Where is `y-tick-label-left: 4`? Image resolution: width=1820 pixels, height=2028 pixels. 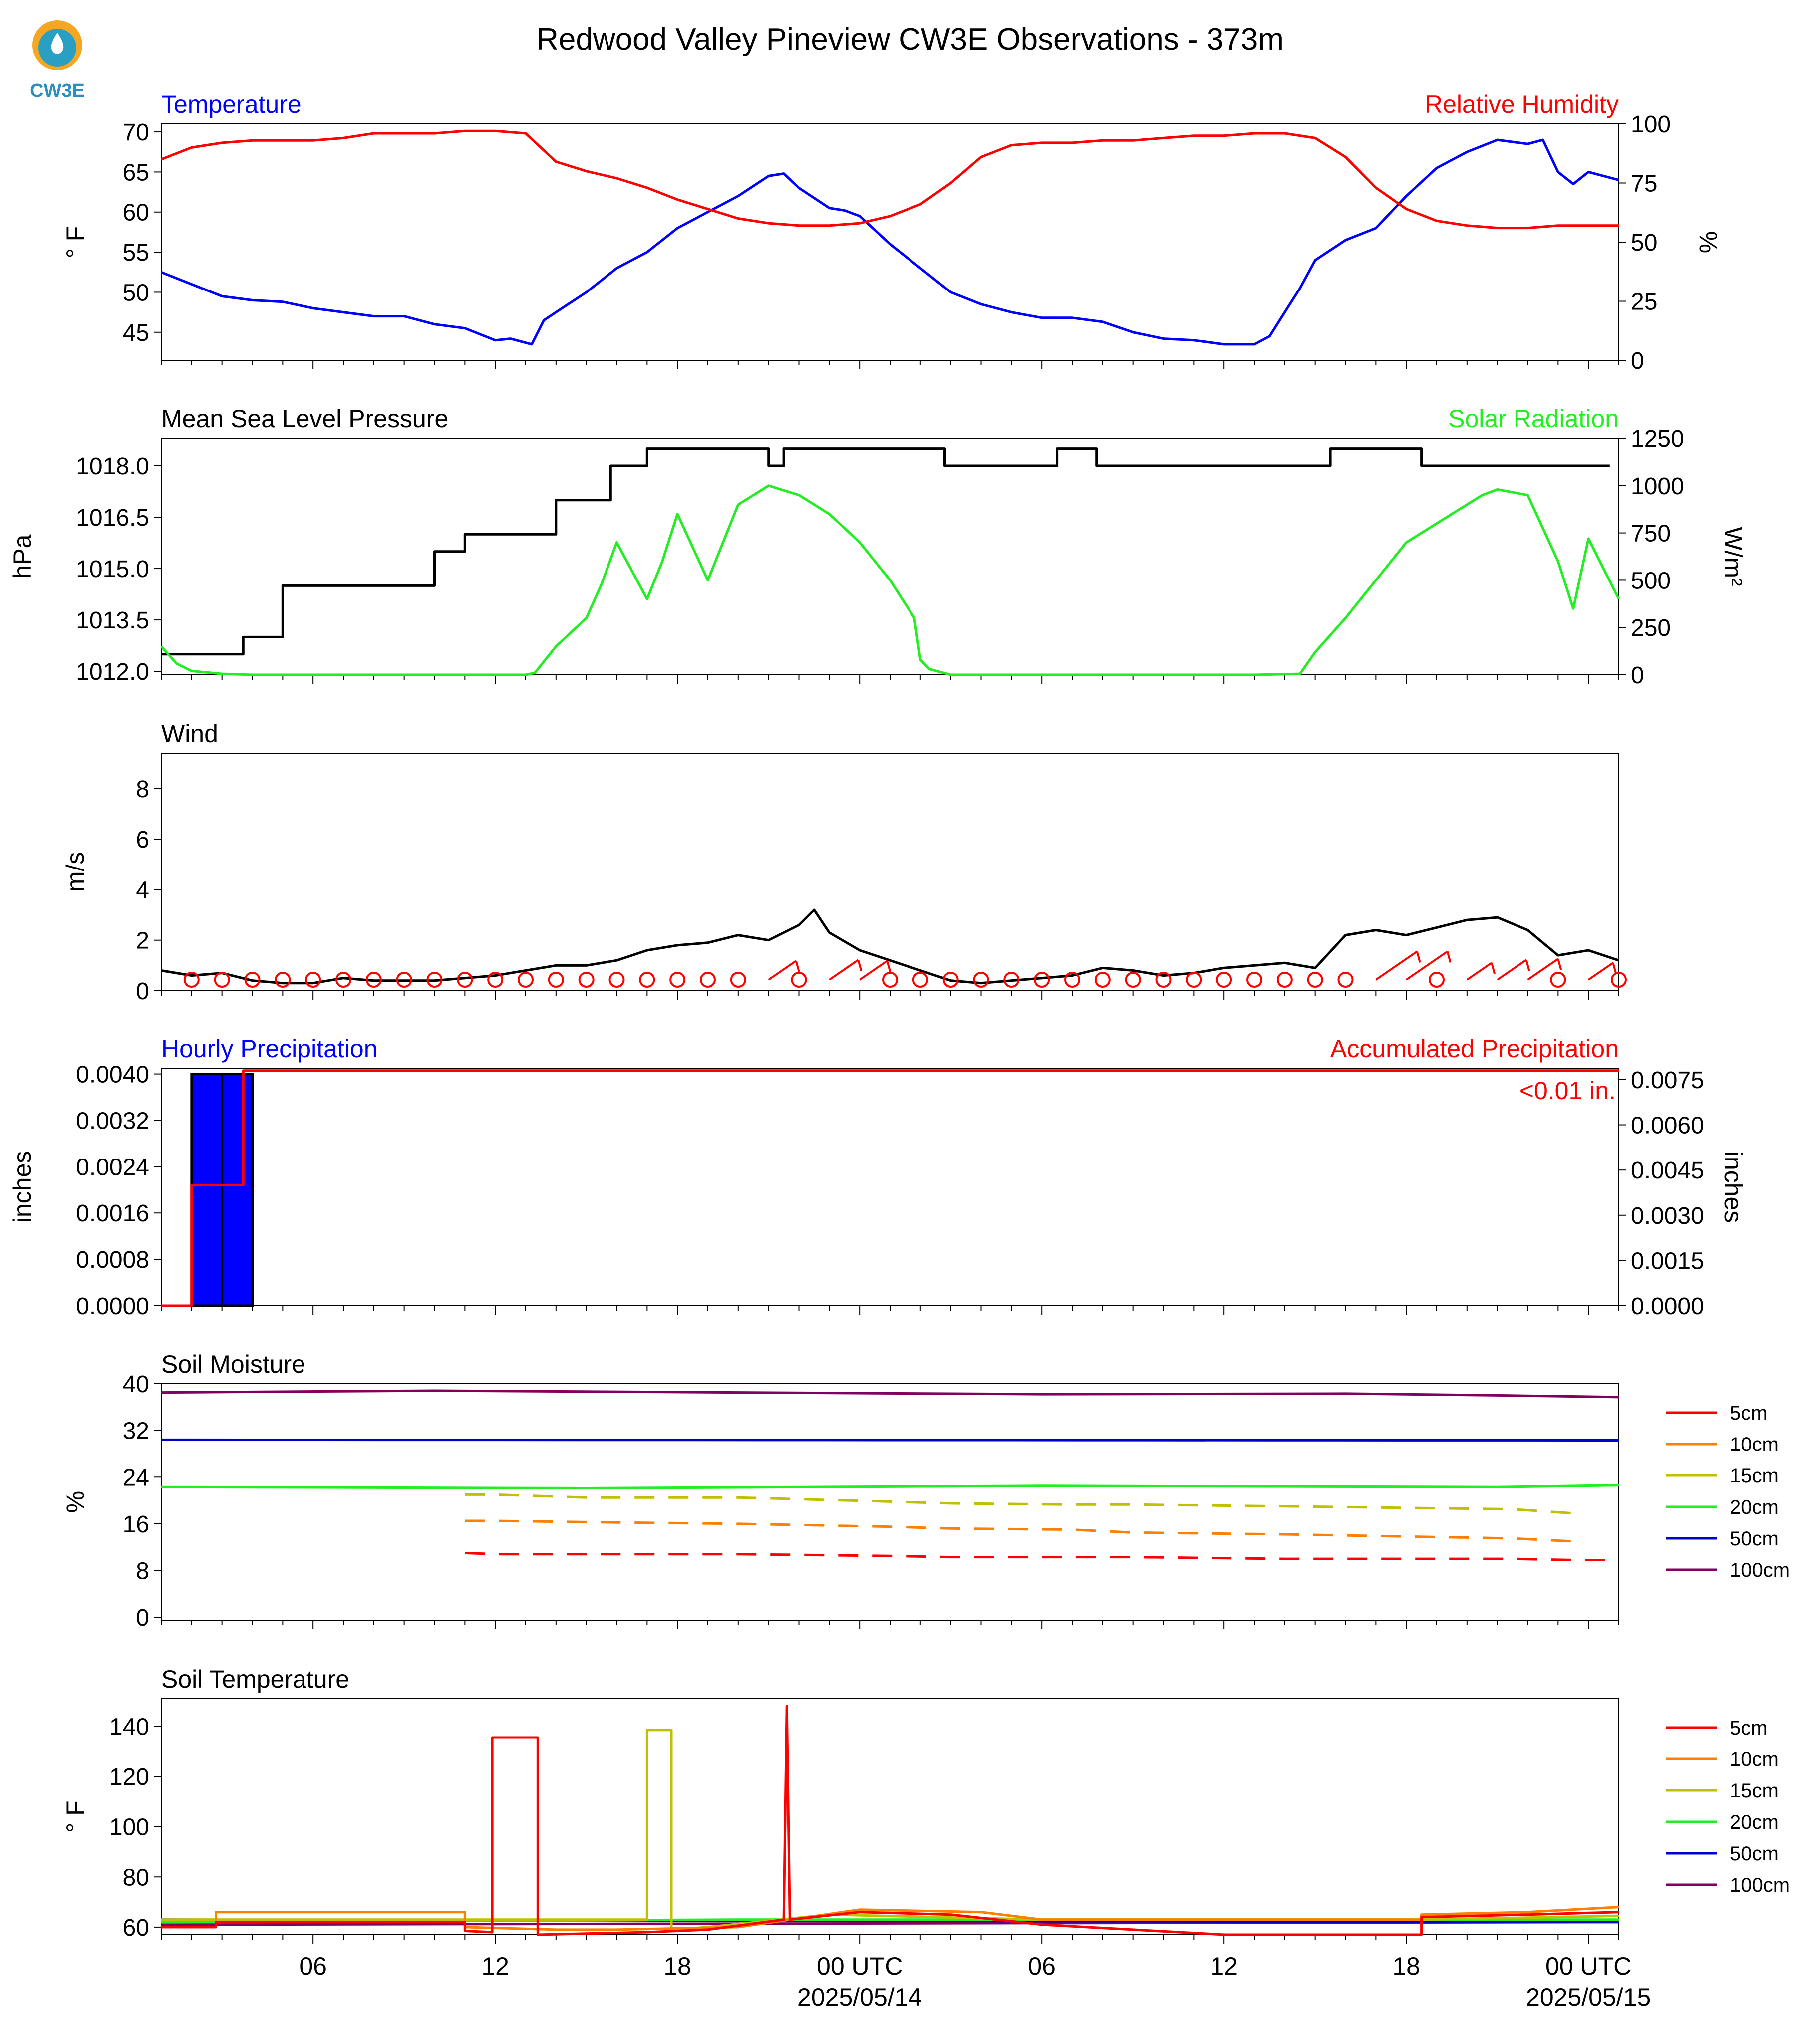 y-tick-label-left: 4 is located at coordinates (142, 890).